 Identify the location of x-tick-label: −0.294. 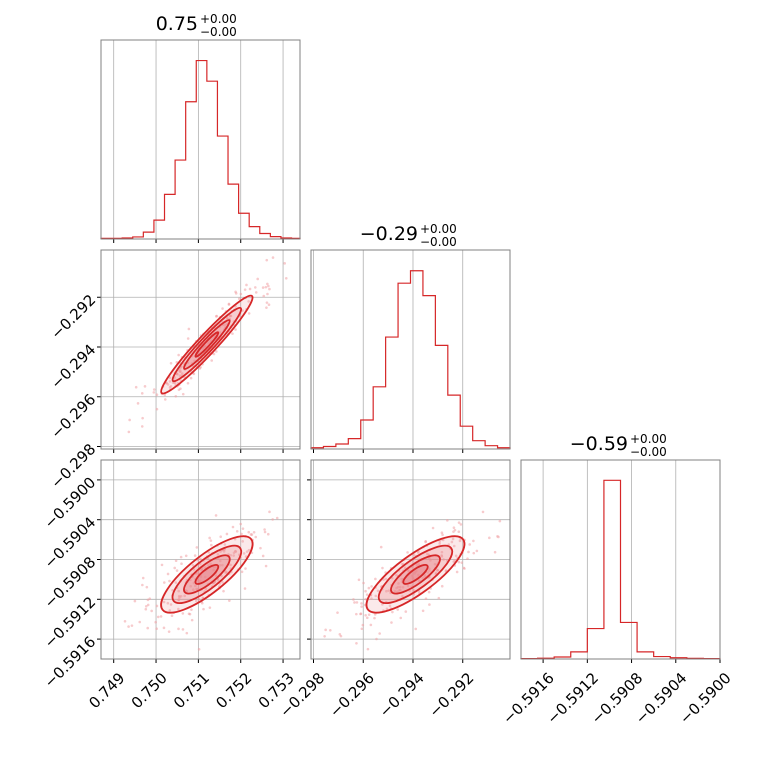
(402, 695).